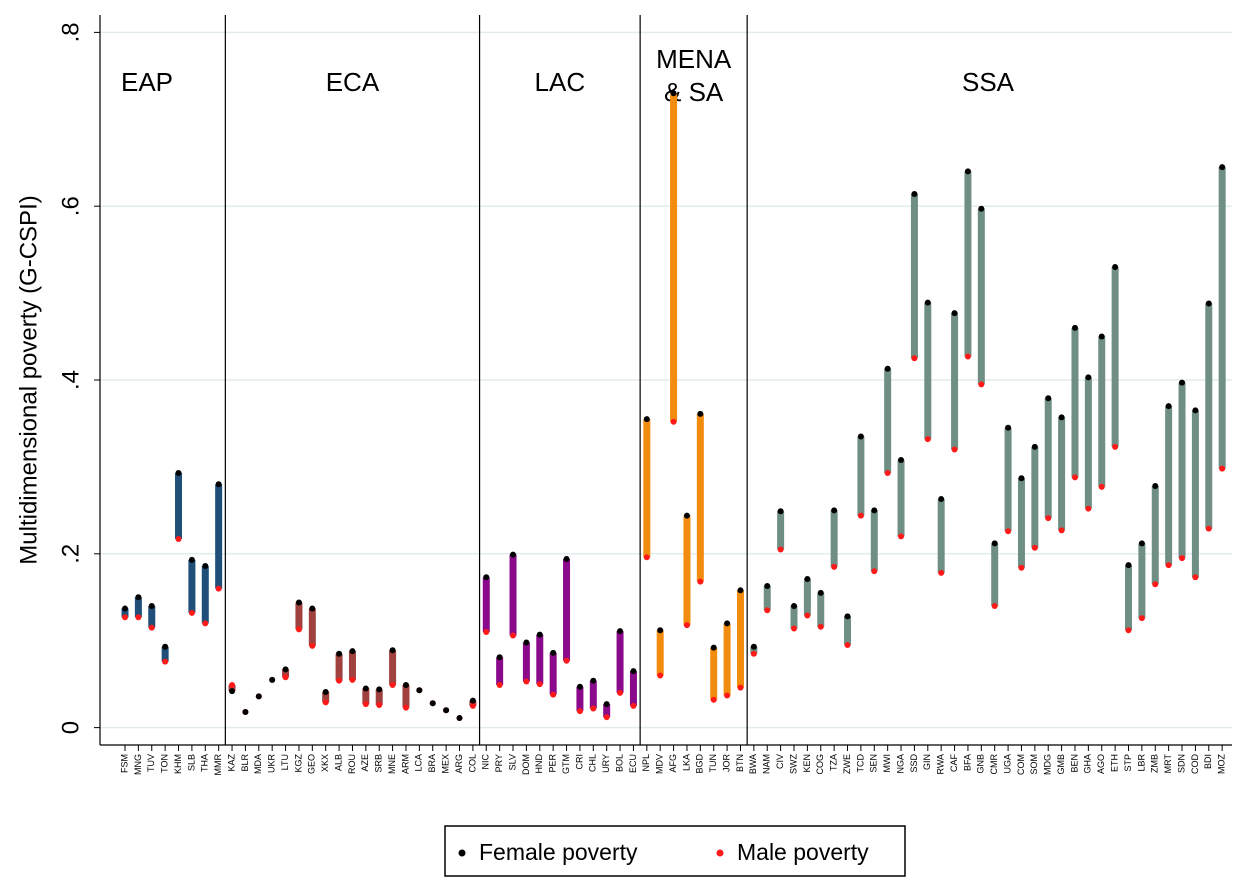 Image resolution: width=1233 pixels, height=877 pixels. What do you see at coordinates (191, 762) in the screenshot?
I see `x-tick-label: SLB` at bounding box center [191, 762].